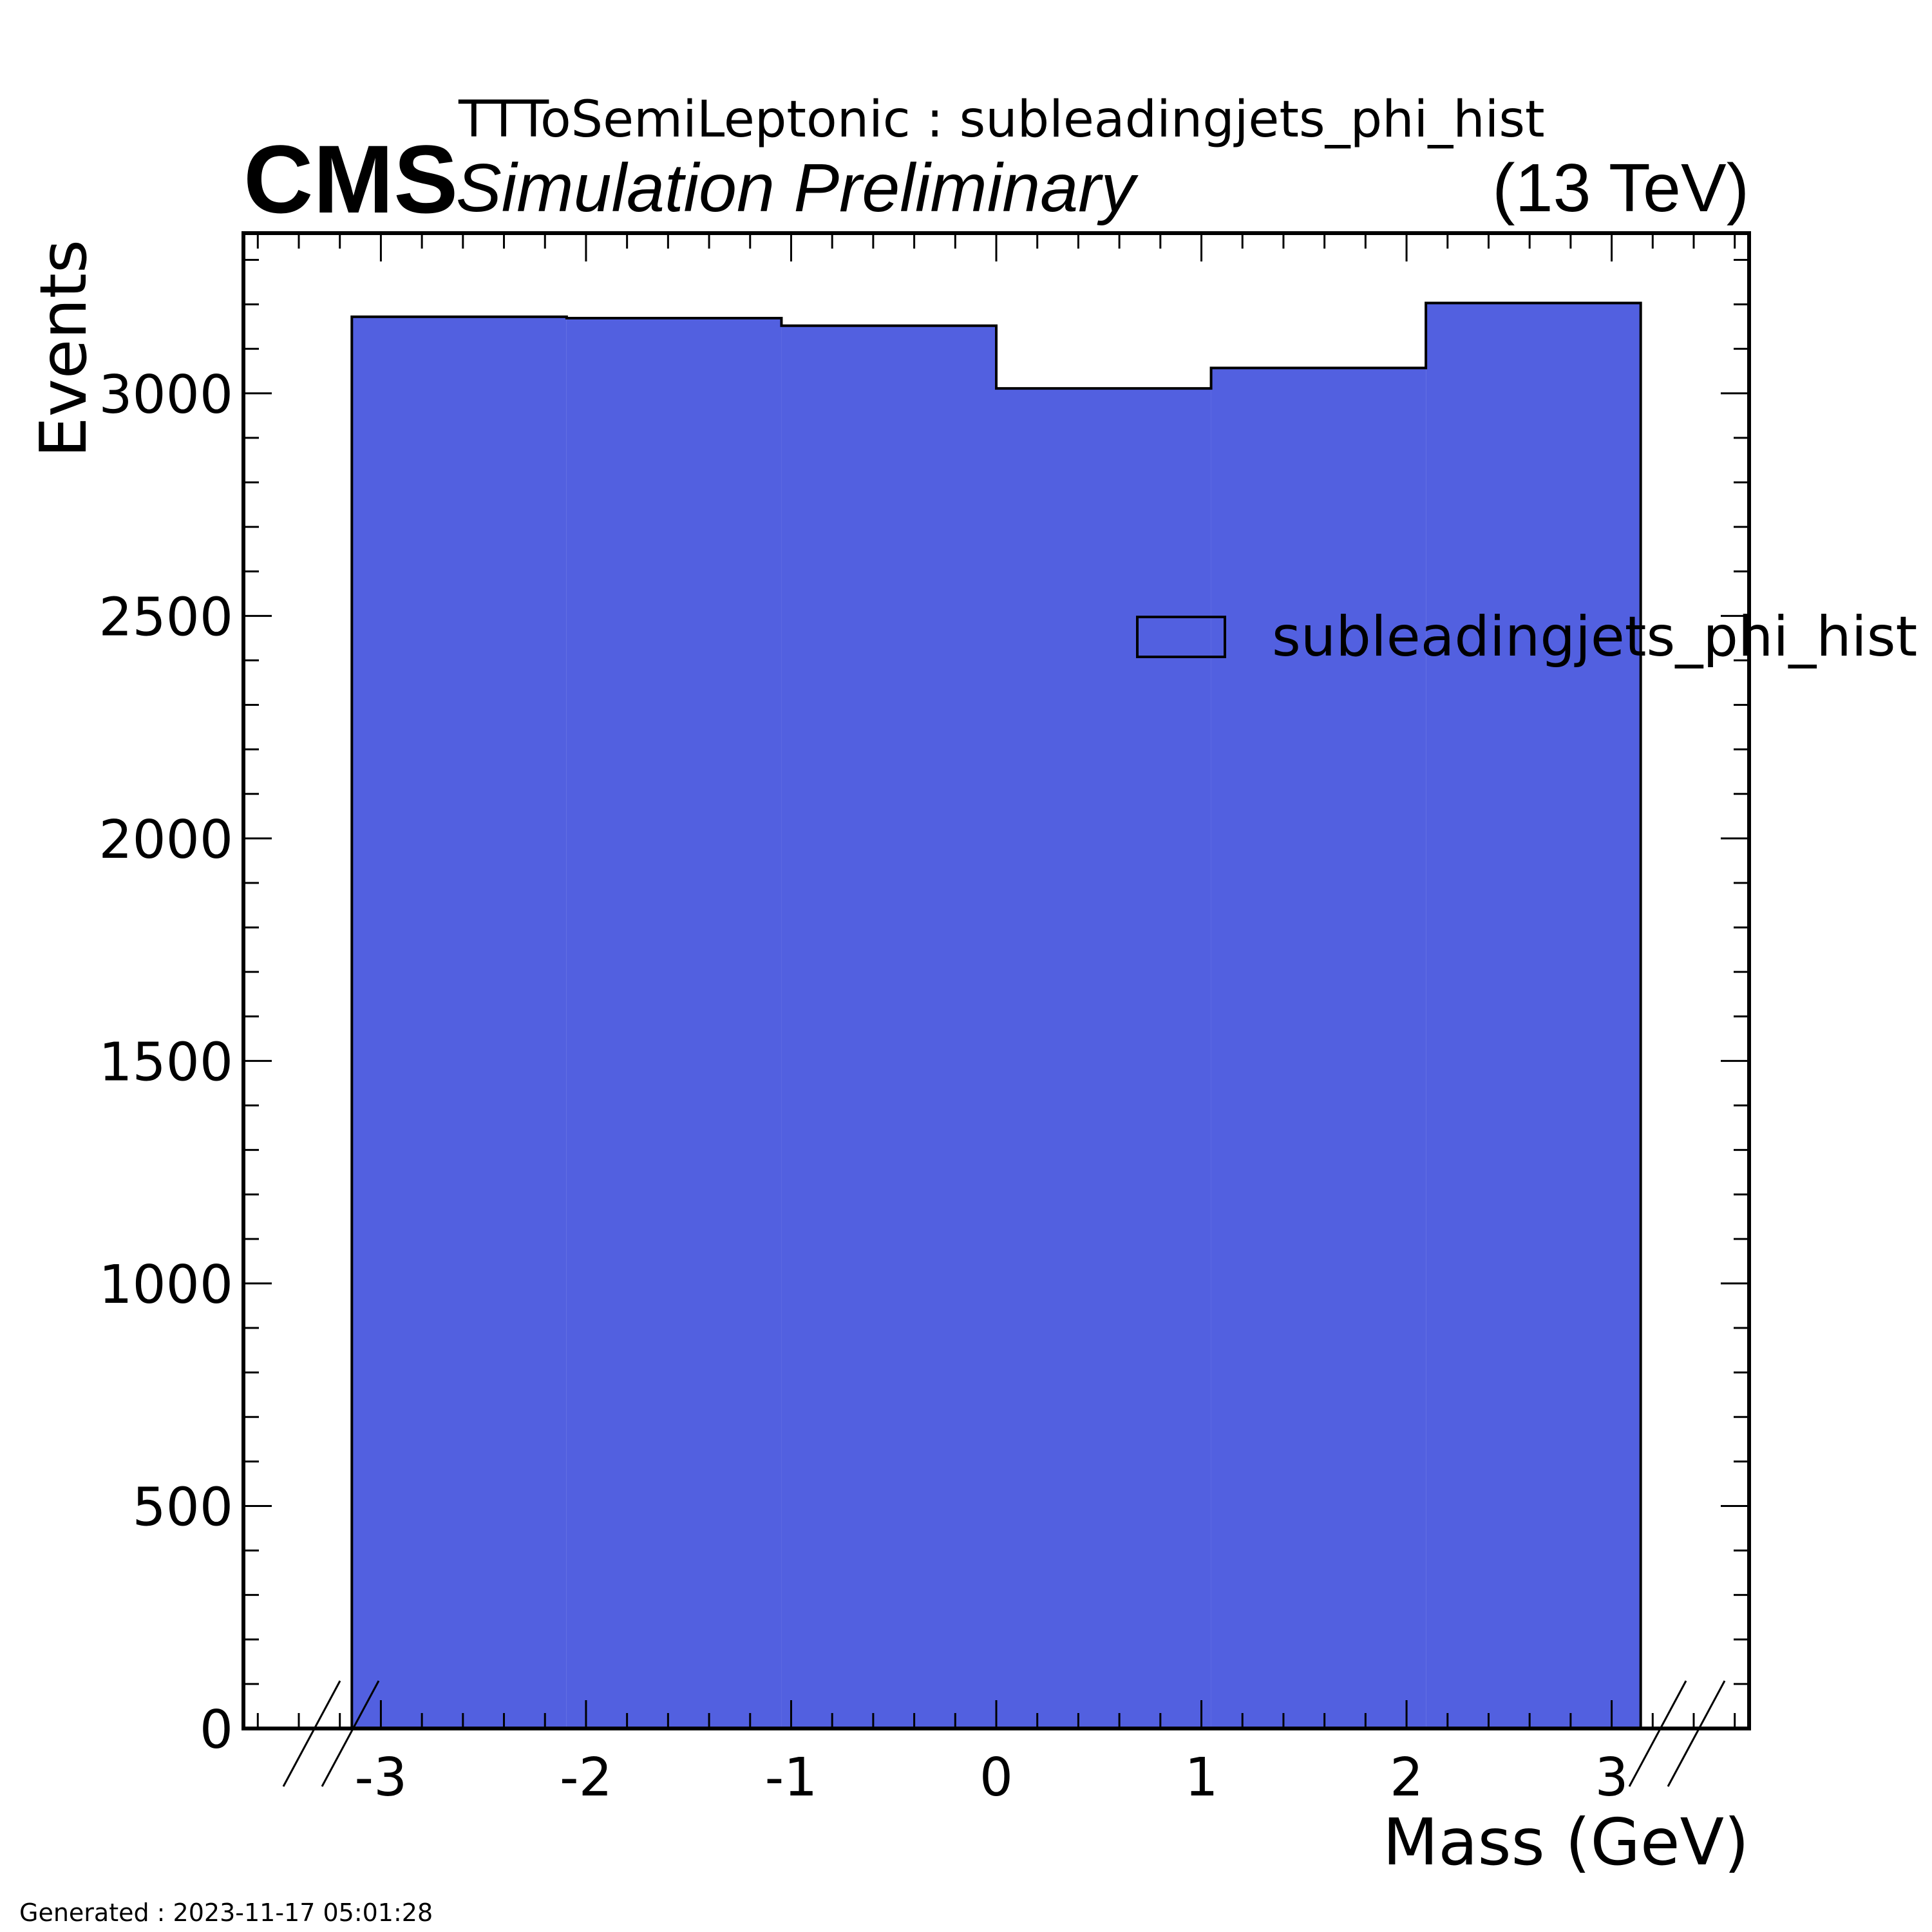 This screenshot has height=1932, width=1932. Describe the element at coordinates (791, 1777) in the screenshot. I see `x-tick-label: -1` at that location.